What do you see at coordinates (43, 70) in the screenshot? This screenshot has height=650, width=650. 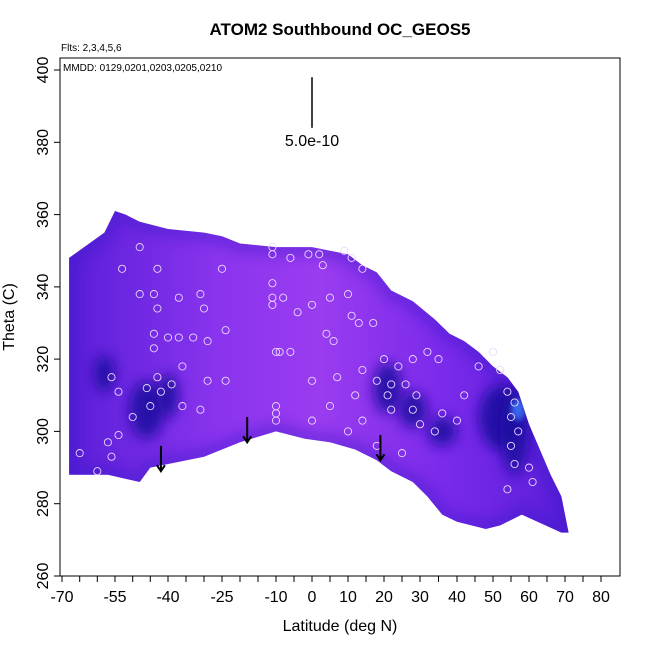 I see `y-tick-label: 400` at bounding box center [43, 70].